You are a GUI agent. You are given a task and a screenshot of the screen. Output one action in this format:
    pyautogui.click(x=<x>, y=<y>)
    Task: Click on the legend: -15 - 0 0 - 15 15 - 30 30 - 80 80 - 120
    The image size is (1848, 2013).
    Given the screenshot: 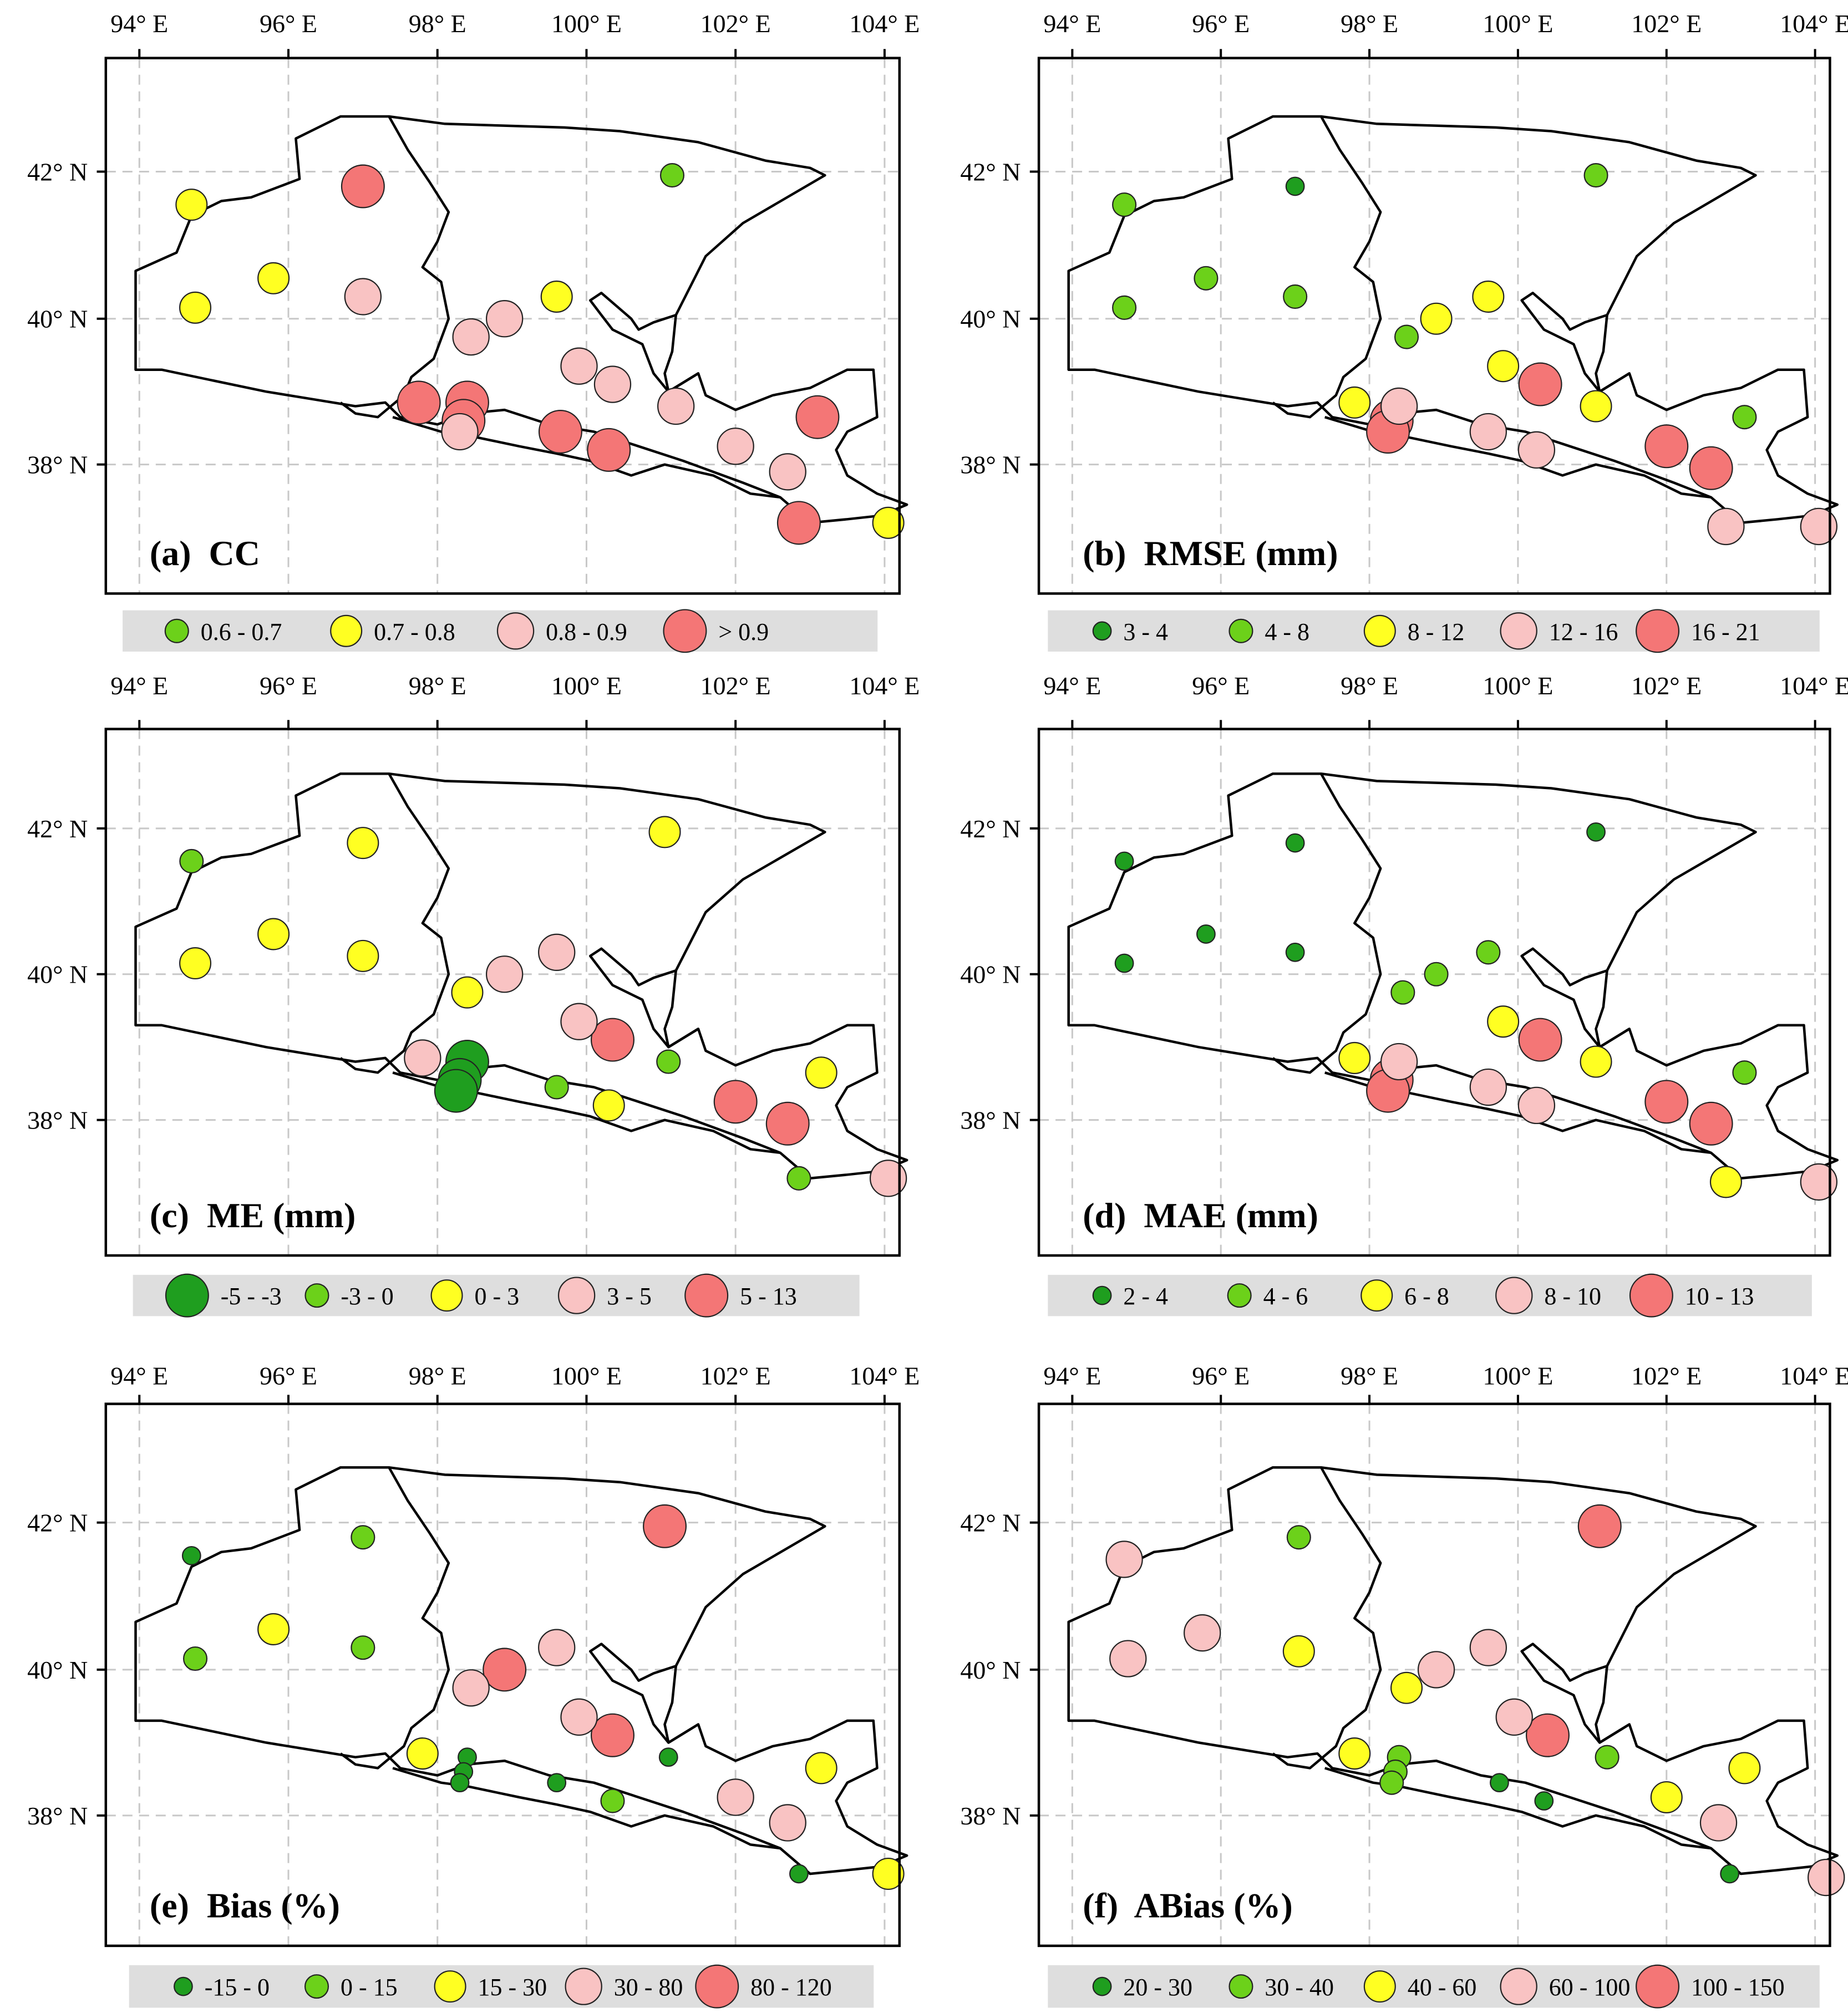 What is the action you would take?
    pyautogui.click(x=502, y=1987)
    